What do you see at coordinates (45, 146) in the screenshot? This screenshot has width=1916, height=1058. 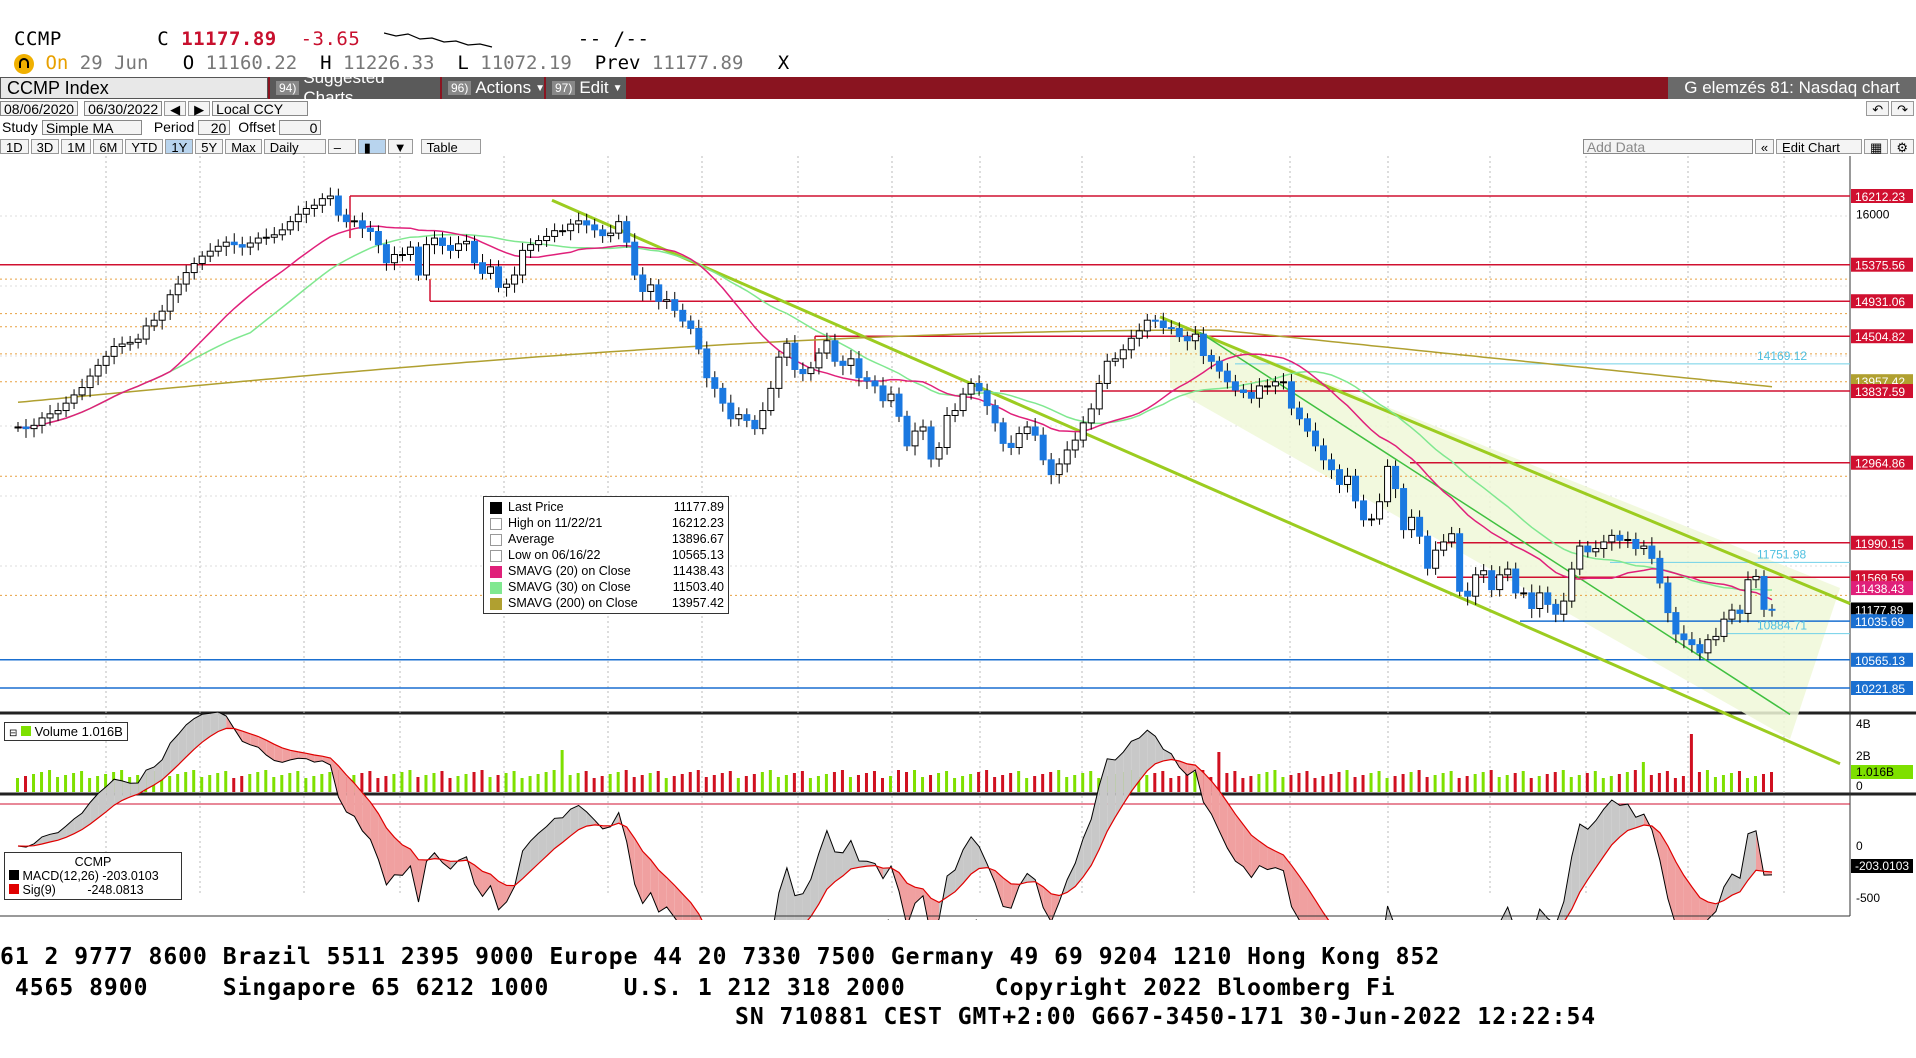 I see `range-button-3d: 3D` at bounding box center [45, 146].